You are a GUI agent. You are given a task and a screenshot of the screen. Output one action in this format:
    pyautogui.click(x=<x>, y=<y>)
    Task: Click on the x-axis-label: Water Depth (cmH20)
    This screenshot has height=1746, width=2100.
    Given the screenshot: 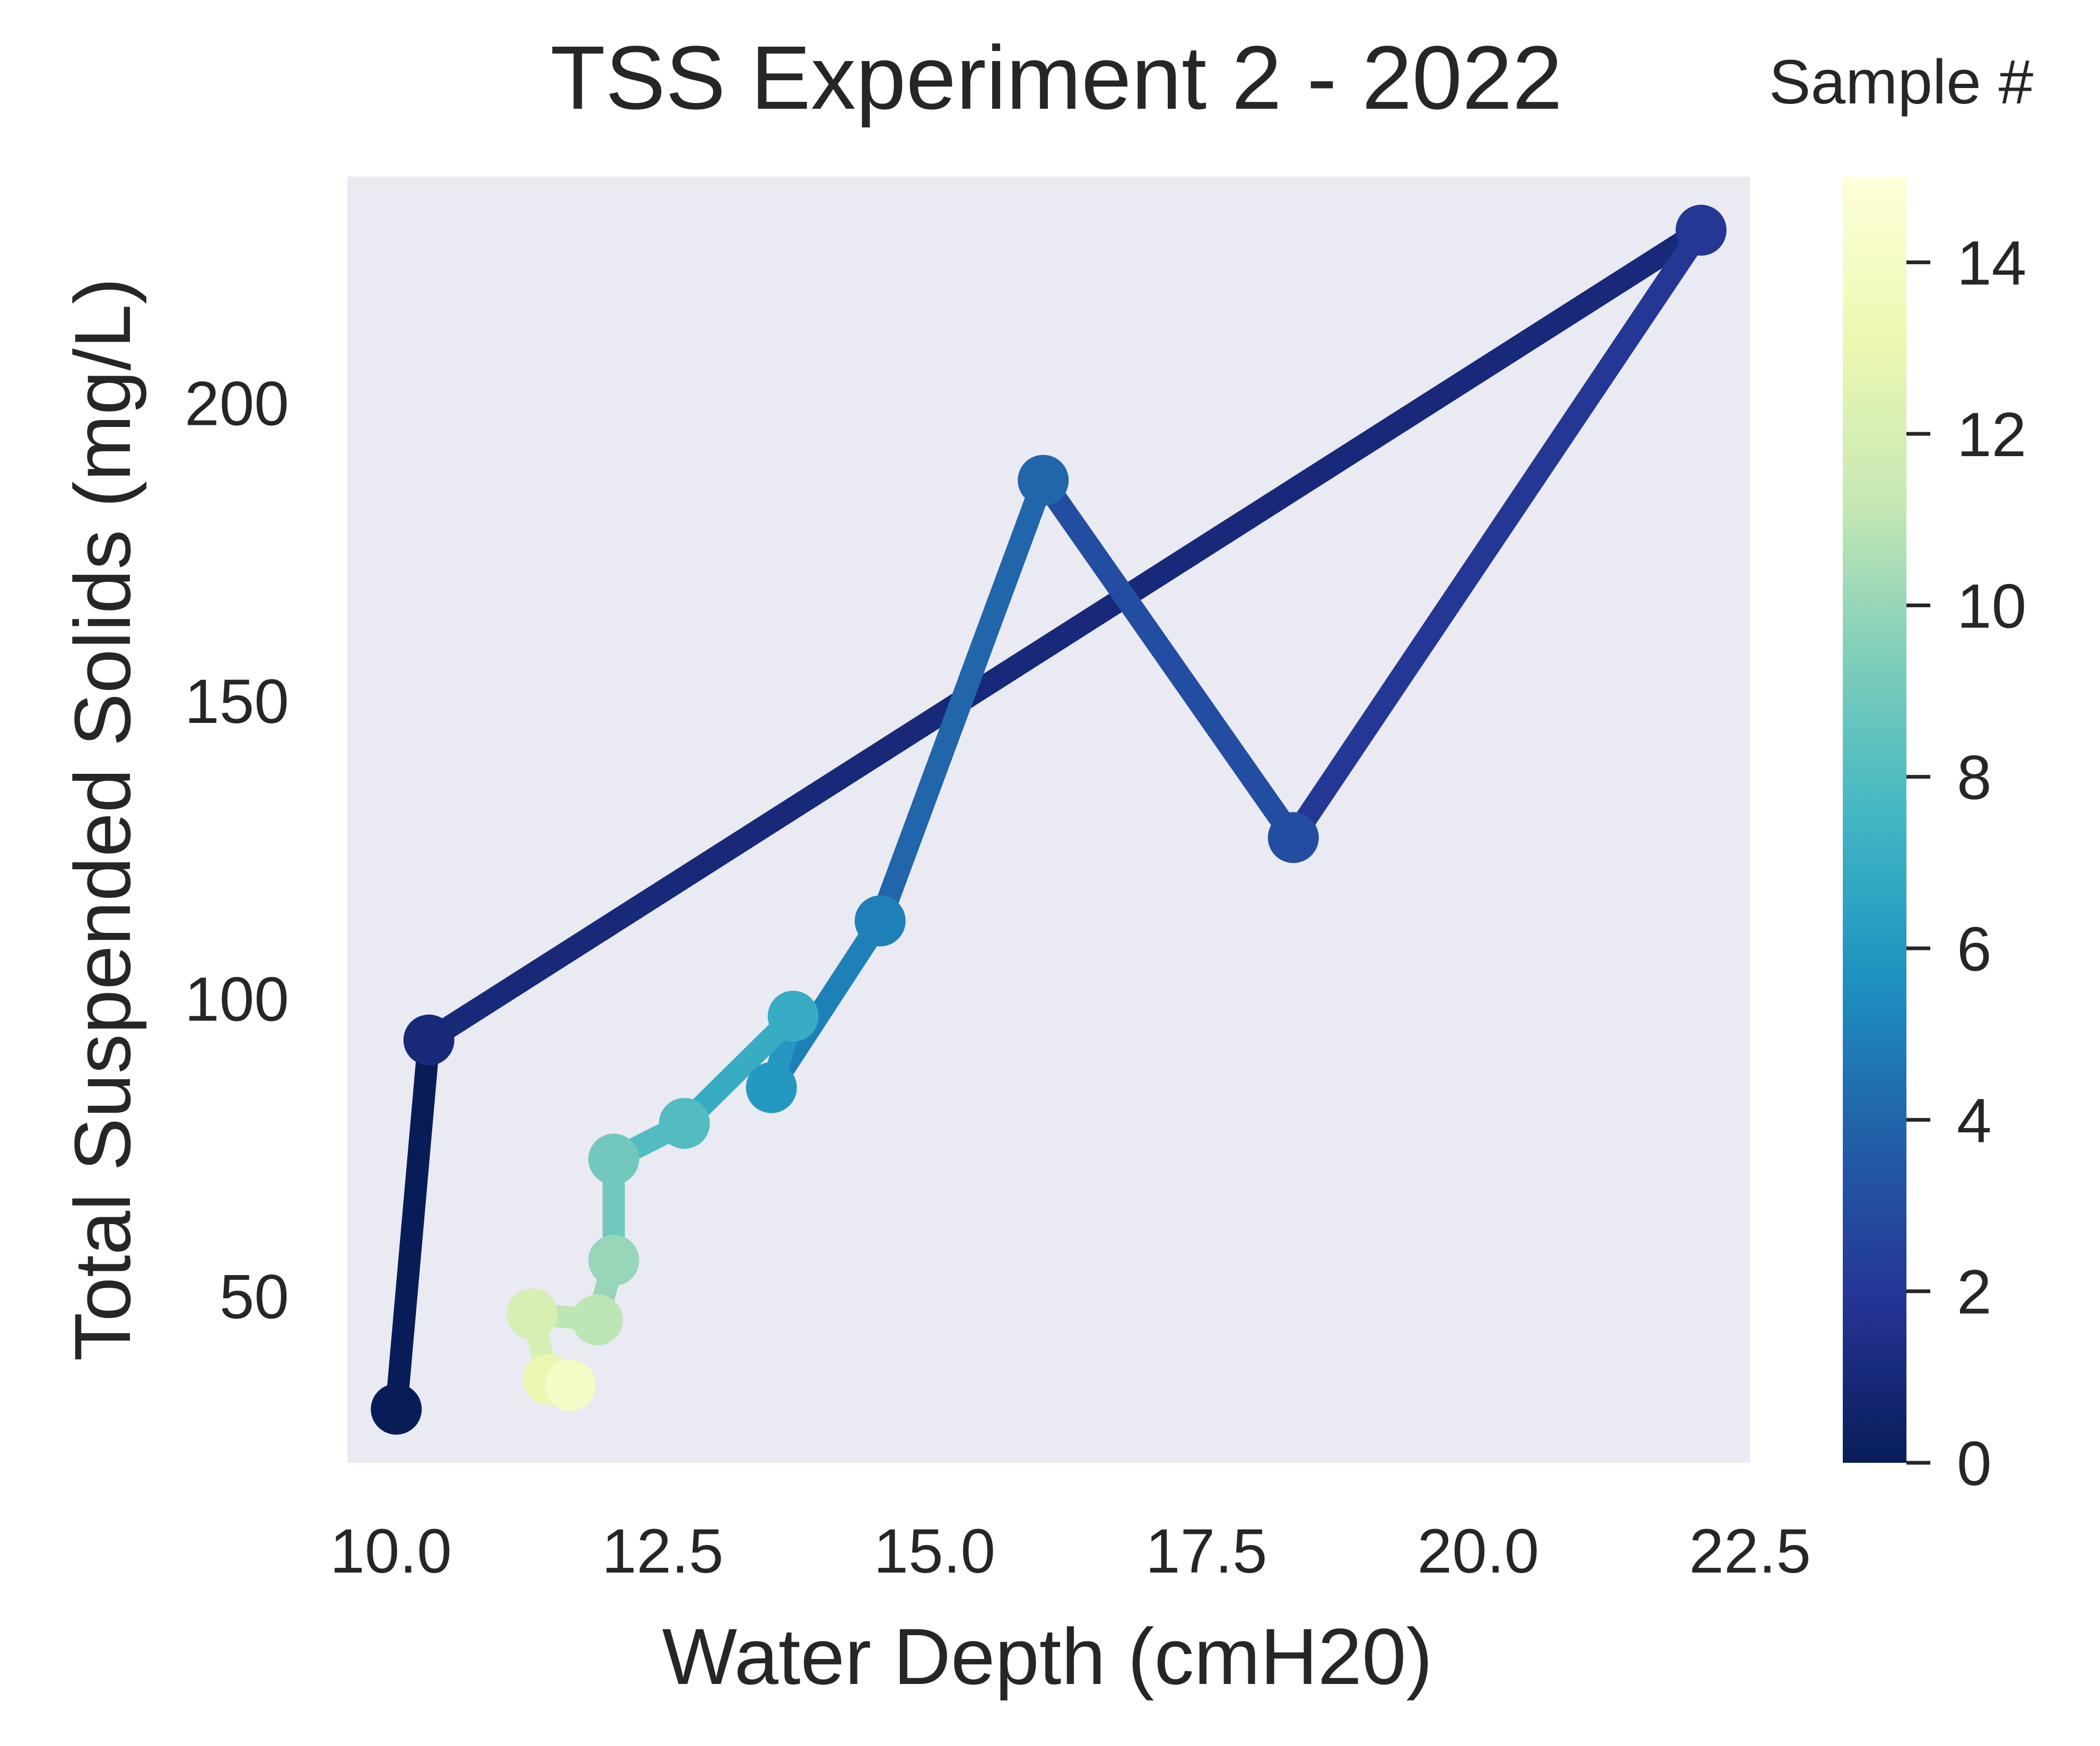 What is the action you would take?
    pyautogui.click(x=1047, y=1656)
    